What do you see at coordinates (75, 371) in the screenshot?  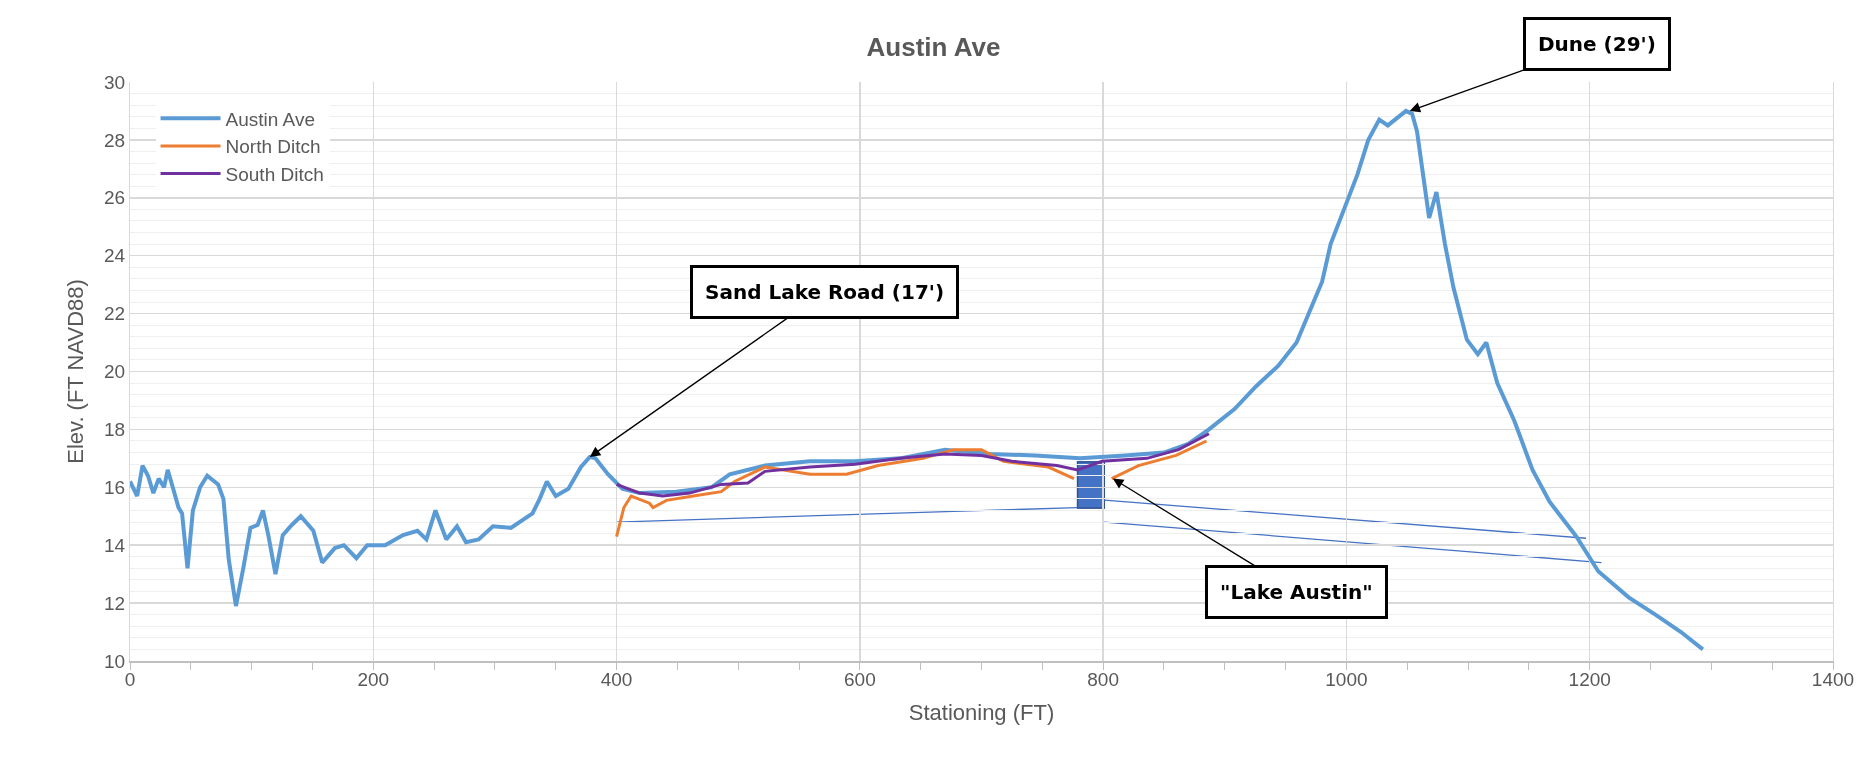 I see `y-axis-title: Elev. (FT NAVD88)` at bounding box center [75, 371].